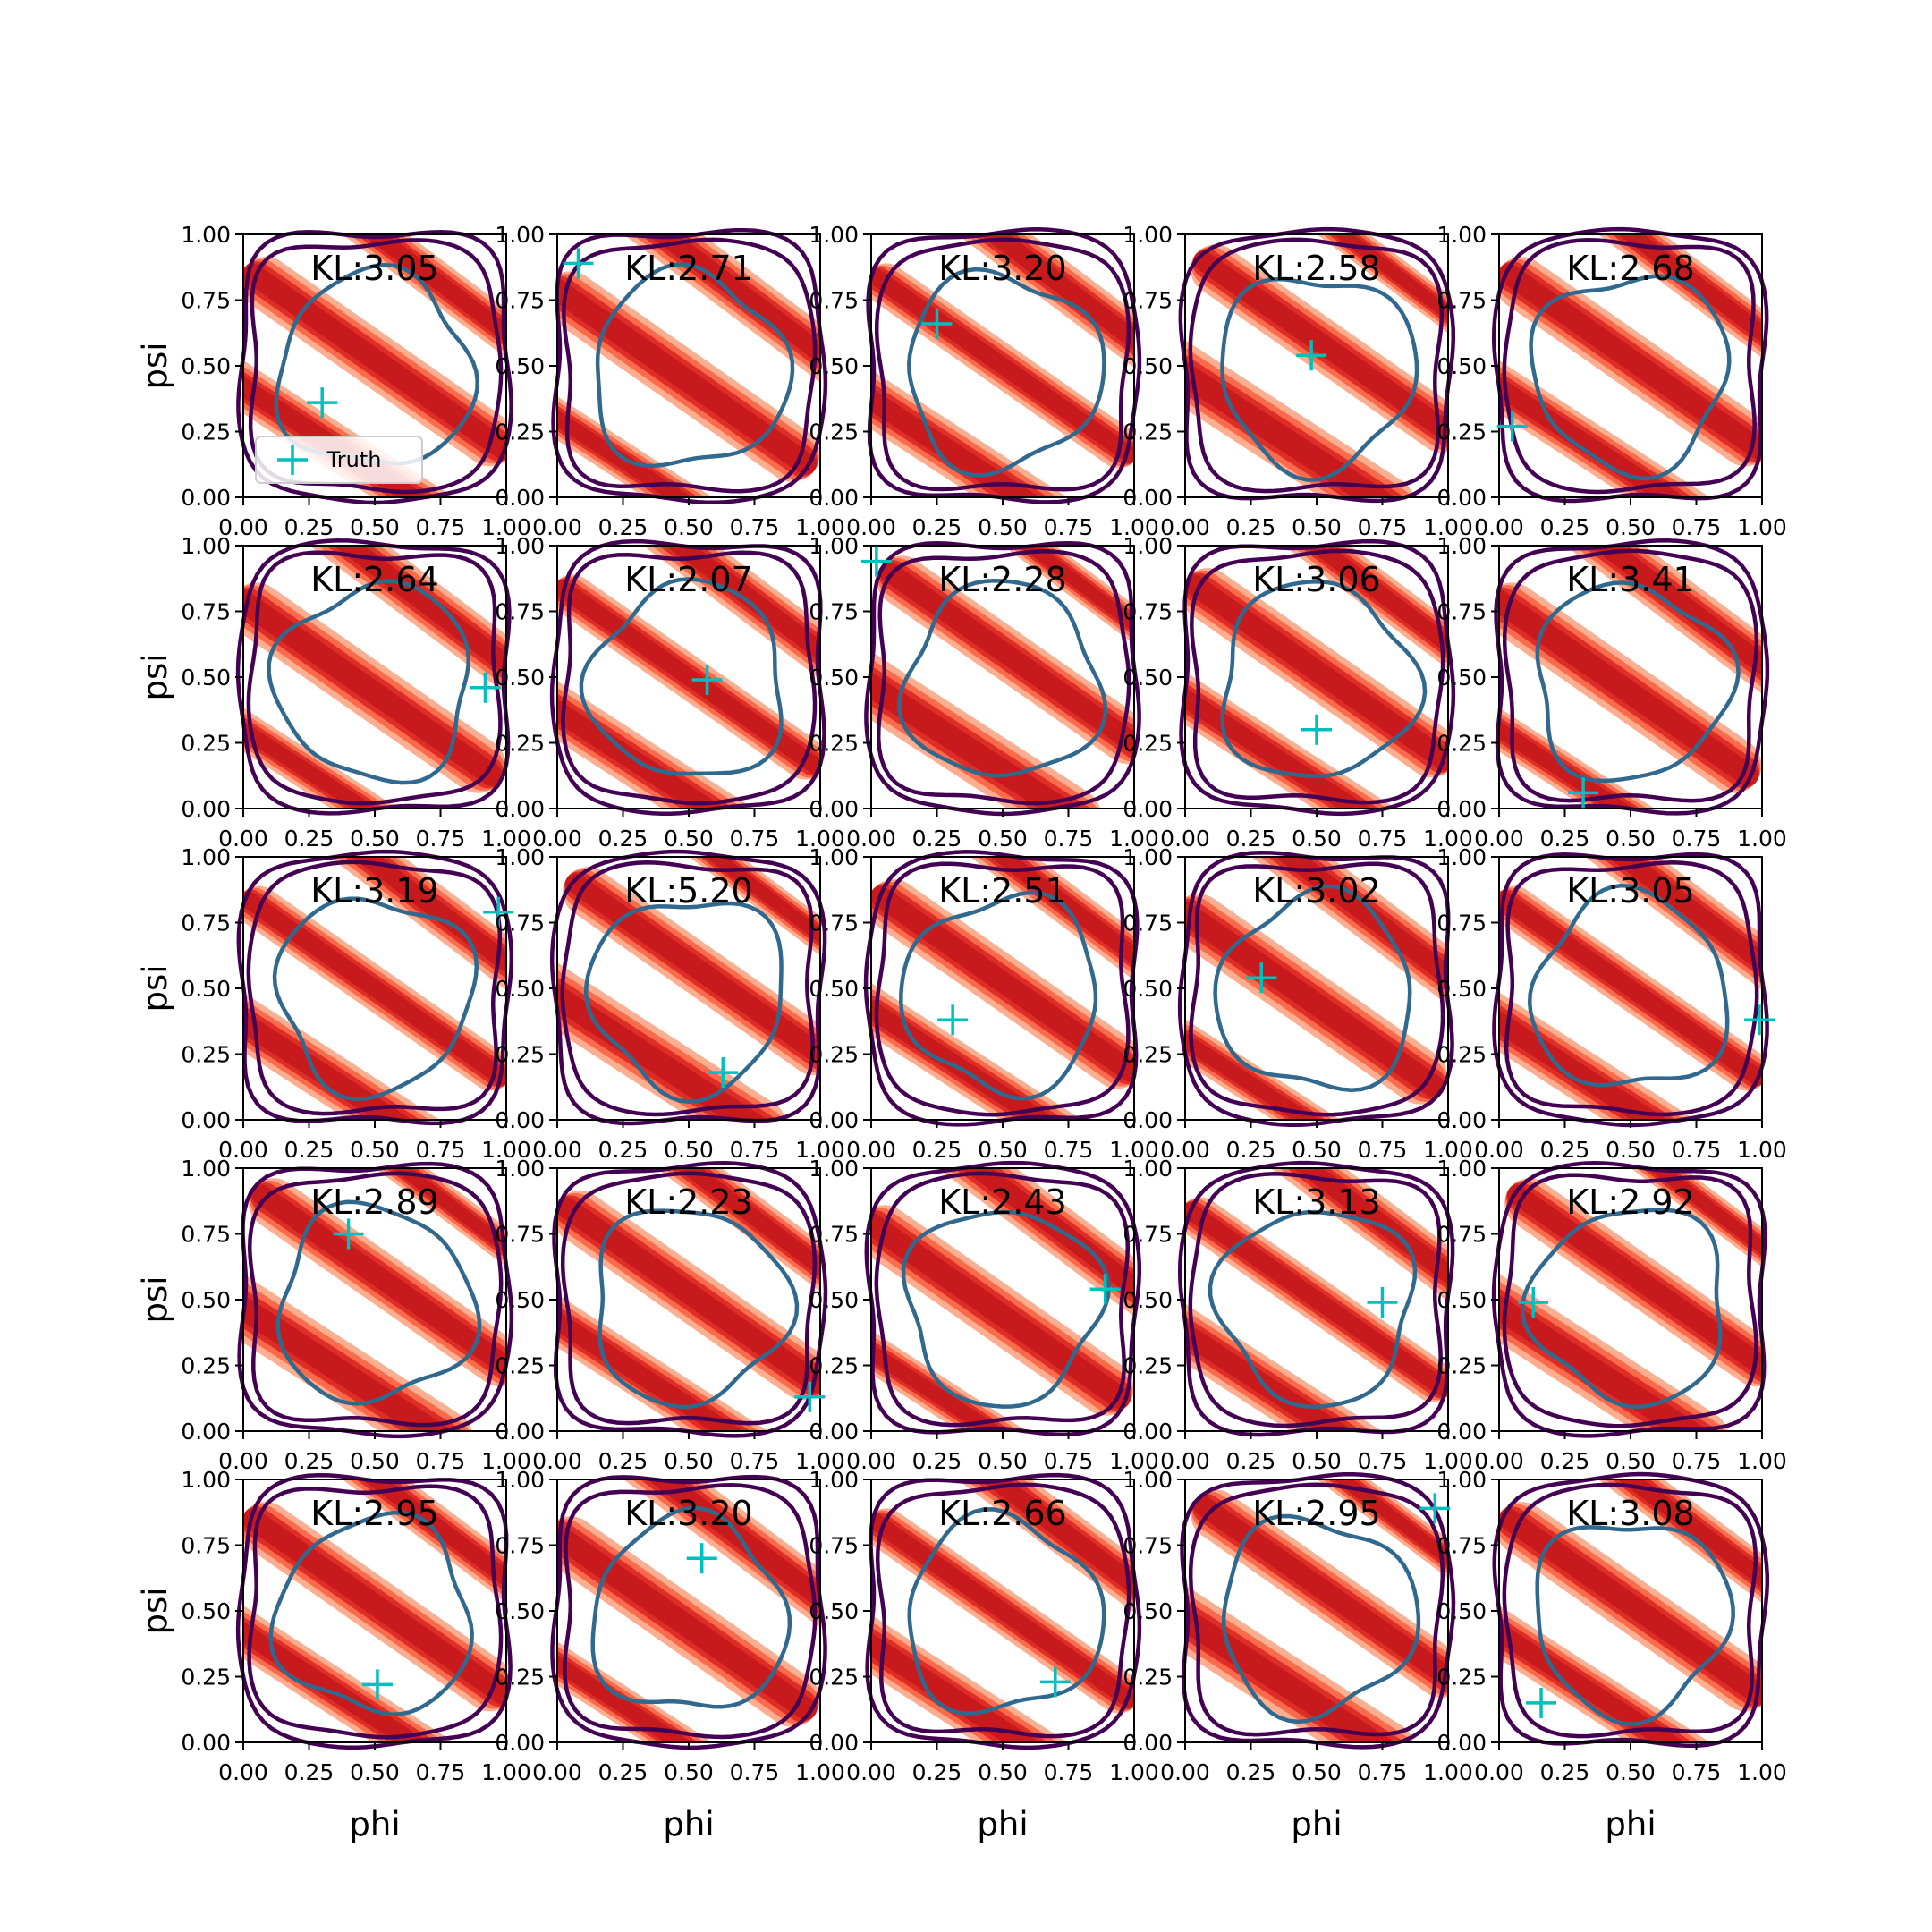 The height and width of the screenshot is (1932, 1932). What do you see at coordinates (374, 1202) in the screenshot?
I see `kl-label: KL:2.89` at bounding box center [374, 1202].